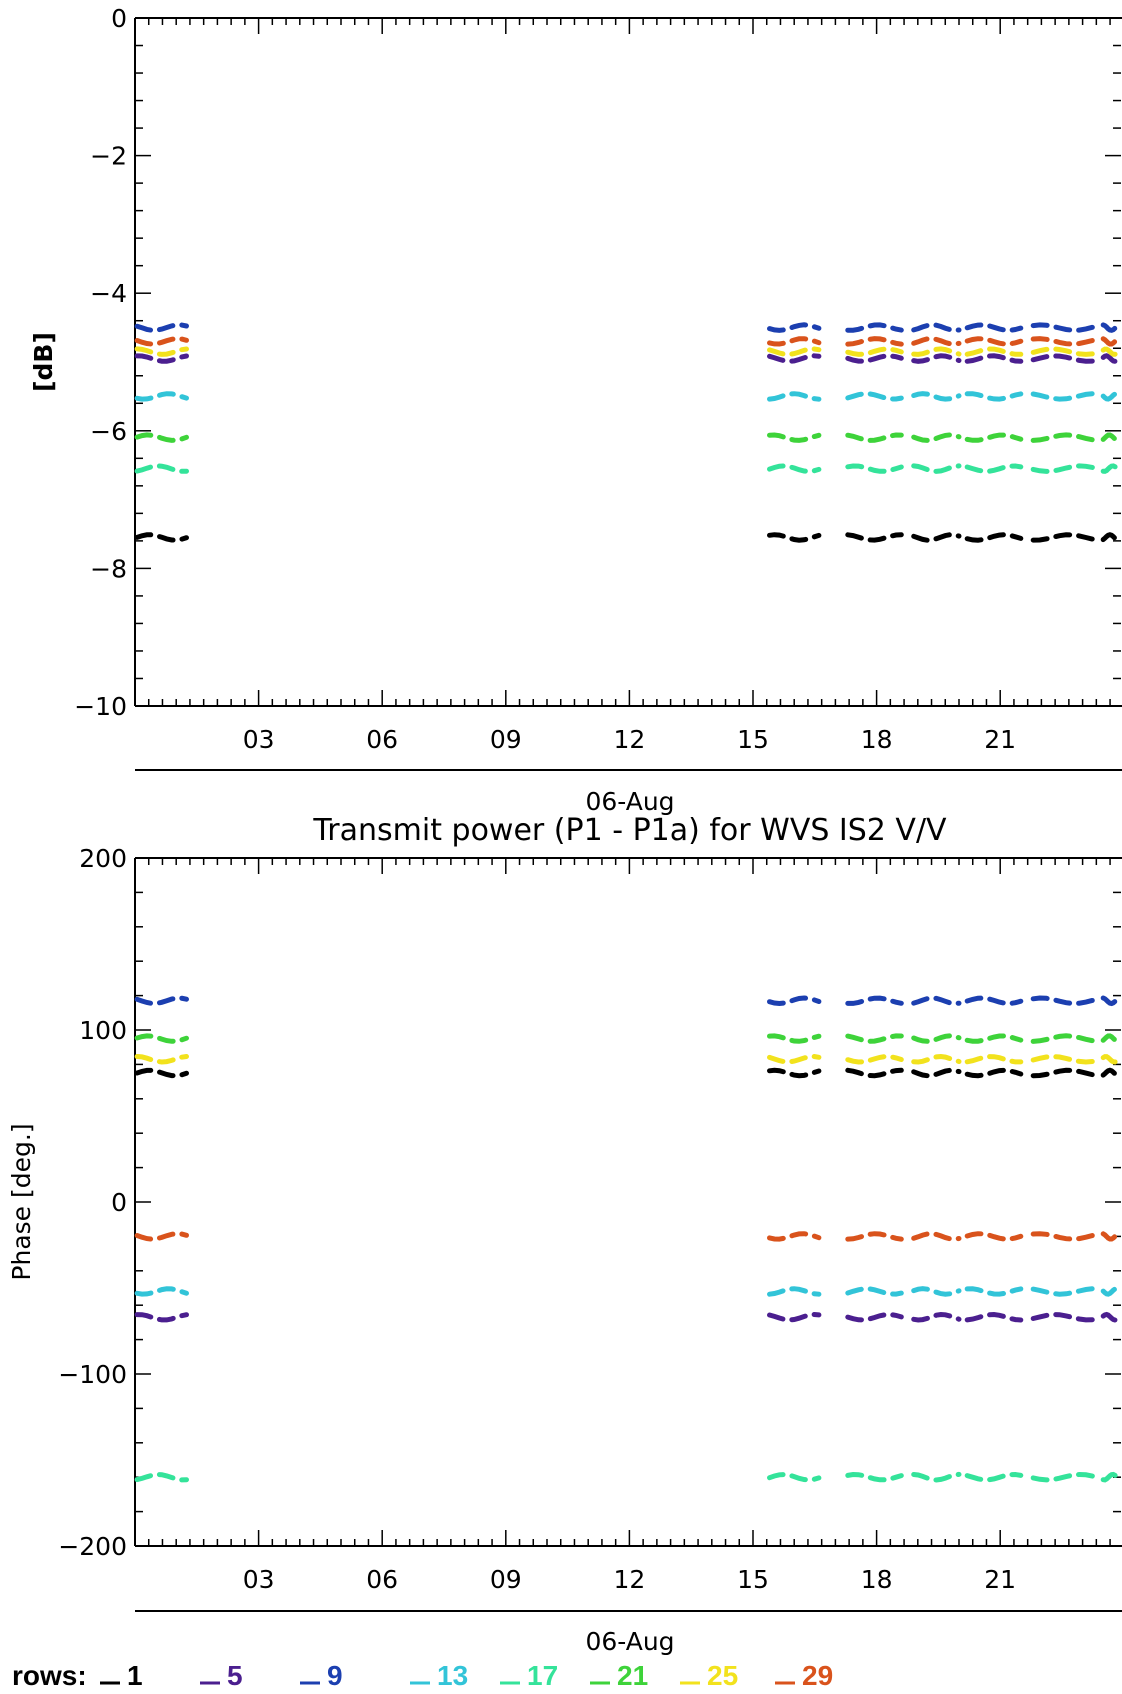 The width and height of the screenshot is (1122, 1694). Describe the element at coordinates (108, 568) in the screenshot. I see `y-tick-label: −8` at that location.